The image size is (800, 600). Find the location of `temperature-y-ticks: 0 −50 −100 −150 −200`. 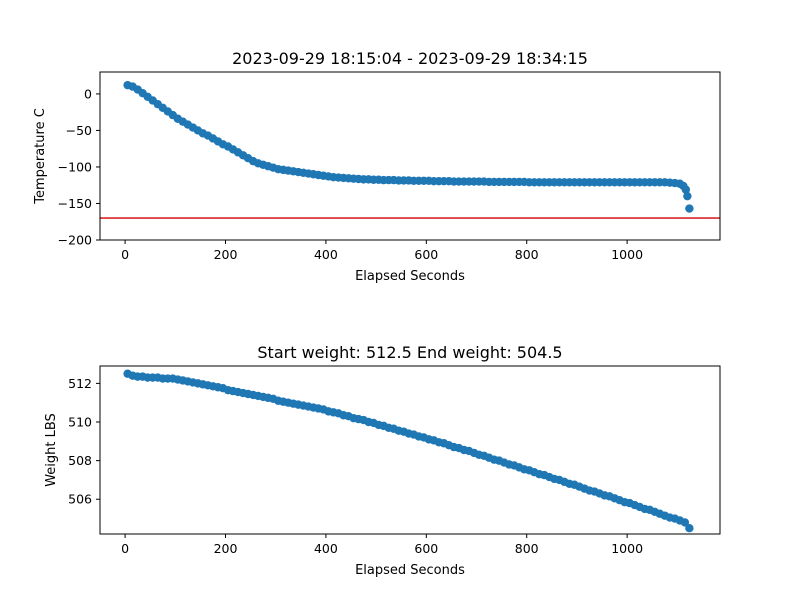

temperature-y-ticks: 0 −50 −100 −150 −200 is located at coordinates (79, 167).